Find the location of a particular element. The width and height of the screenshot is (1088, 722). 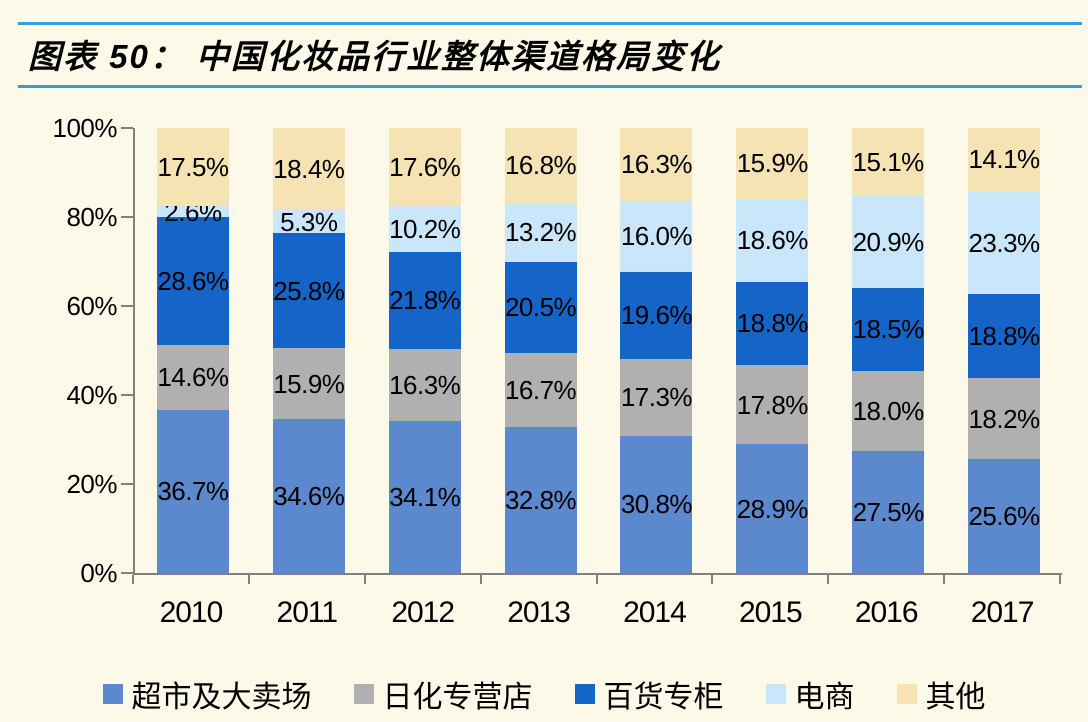

bar-segment: 17.8% is located at coordinates (772, 405).